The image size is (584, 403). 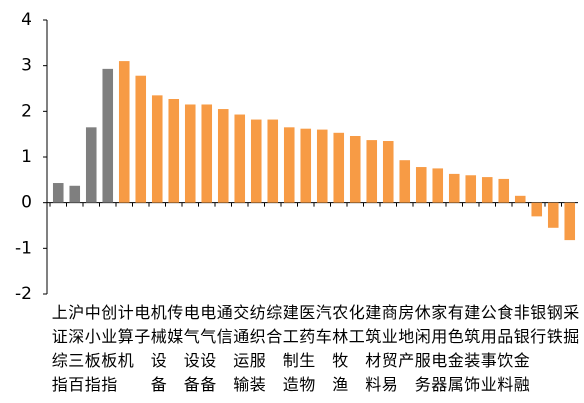 What do you see at coordinates (58, 352) in the screenshot?
I see `x-tick-label: 上证综指` at bounding box center [58, 352].